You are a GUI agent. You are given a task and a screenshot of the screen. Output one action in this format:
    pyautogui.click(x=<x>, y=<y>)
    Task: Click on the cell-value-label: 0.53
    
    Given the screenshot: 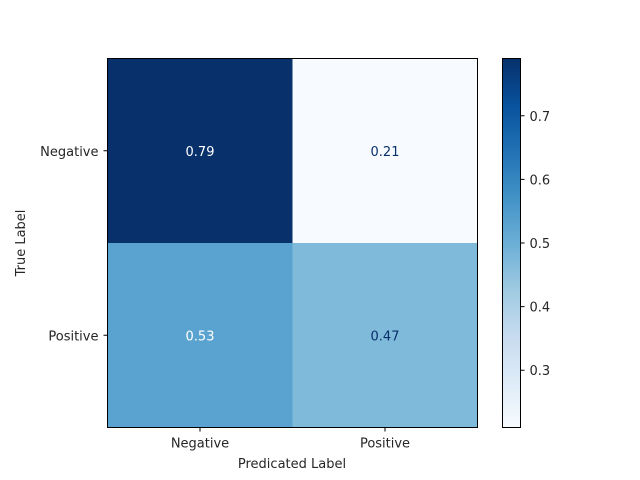 What is the action you would take?
    pyautogui.click(x=200, y=336)
    